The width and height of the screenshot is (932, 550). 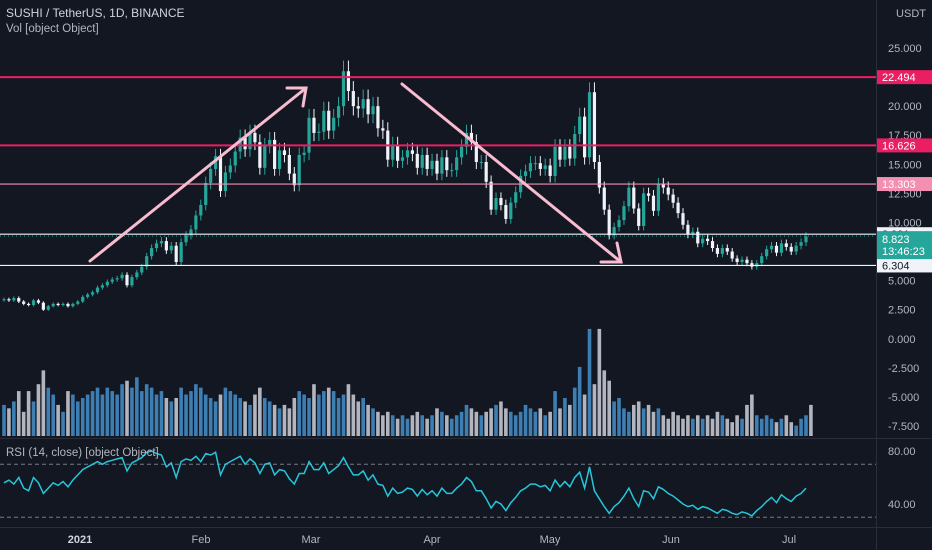 I want to click on uptrend-arrow-head, so click(x=296, y=97).